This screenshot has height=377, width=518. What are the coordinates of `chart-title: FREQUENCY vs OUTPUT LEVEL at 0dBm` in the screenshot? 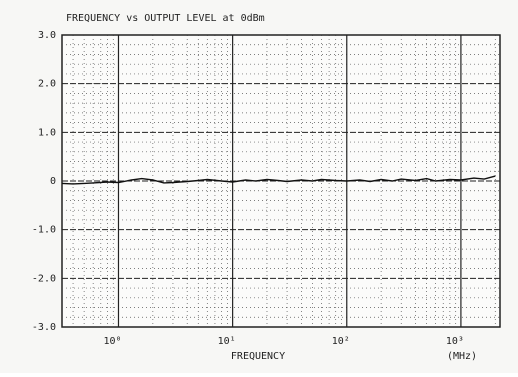 It's located at (165, 18).